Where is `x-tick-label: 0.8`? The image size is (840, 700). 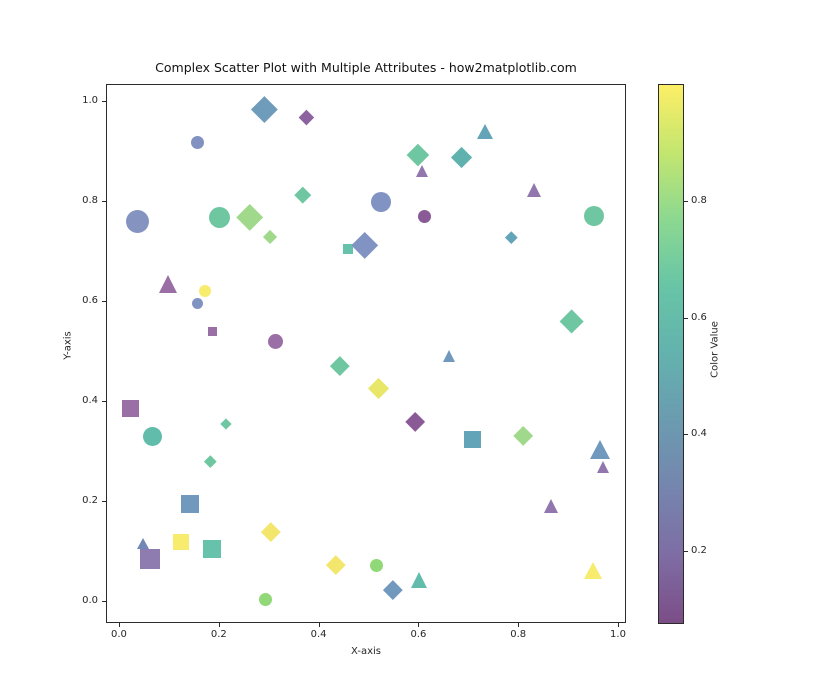
x-tick-label: 0.8 is located at coordinates (518, 634).